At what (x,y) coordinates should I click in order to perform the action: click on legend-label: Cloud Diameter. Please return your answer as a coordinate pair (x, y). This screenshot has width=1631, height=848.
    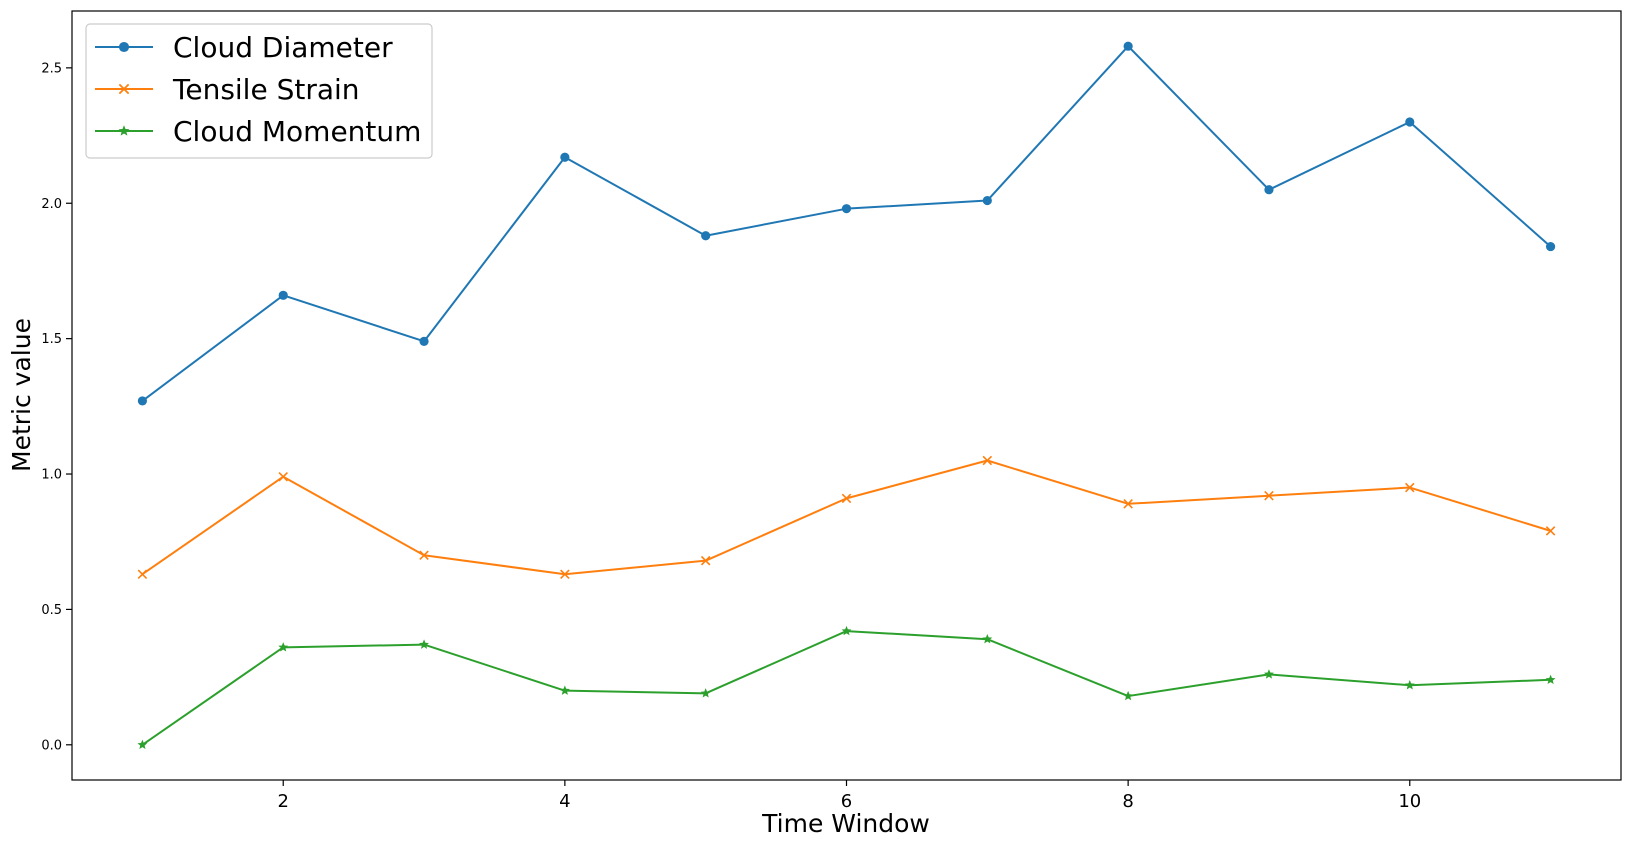
    Looking at the image, I should click on (283, 47).